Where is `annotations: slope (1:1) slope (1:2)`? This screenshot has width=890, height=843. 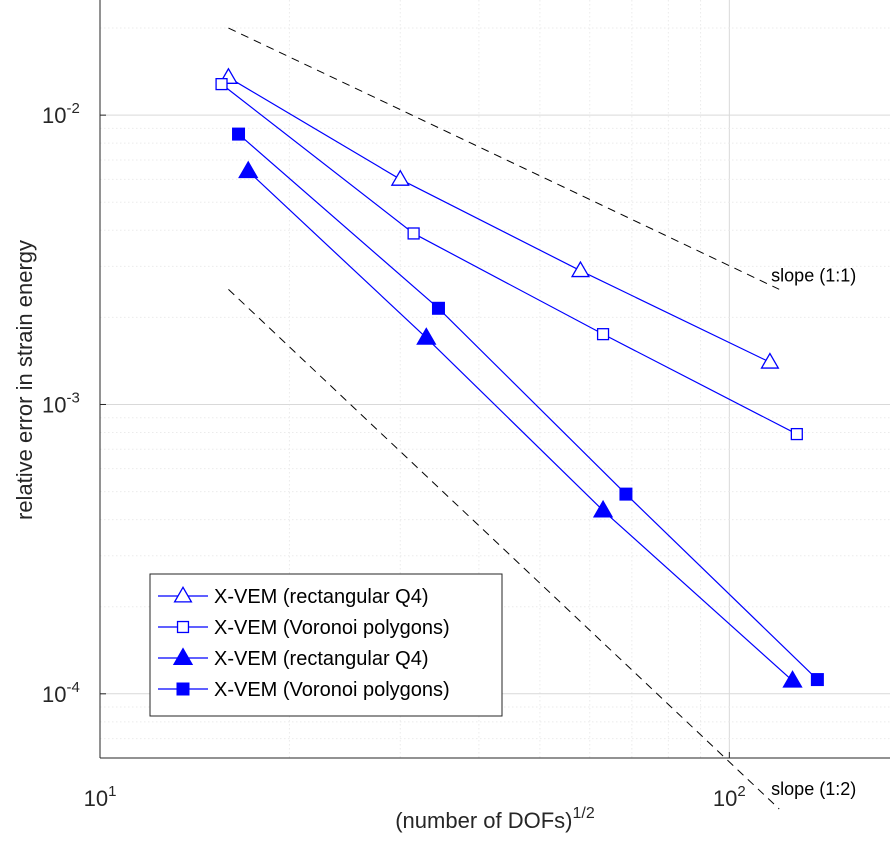
annotations: slope (1:1) slope (1:2) is located at coordinates (813, 532).